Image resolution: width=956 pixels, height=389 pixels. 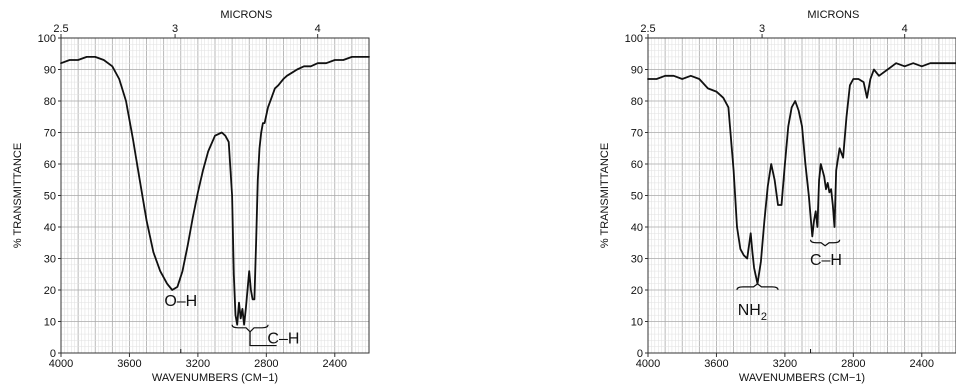 I want to click on ch-leader, so click(x=263, y=339).